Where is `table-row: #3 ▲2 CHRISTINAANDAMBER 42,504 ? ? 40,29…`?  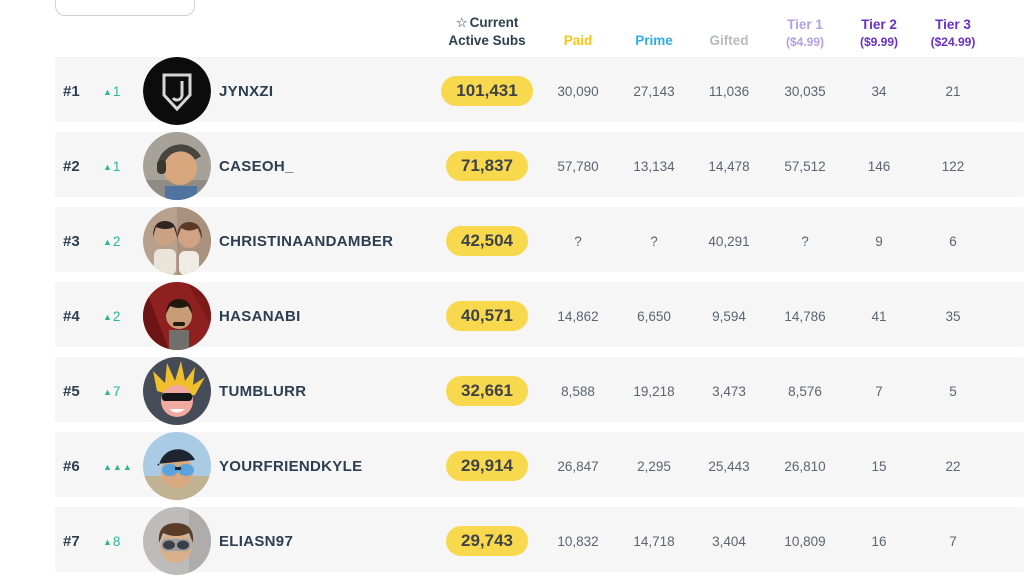
table-row: #3 ▲2 CHRISTINAANDAMBER 42,504 ? ? 40,29… is located at coordinates (539, 241).